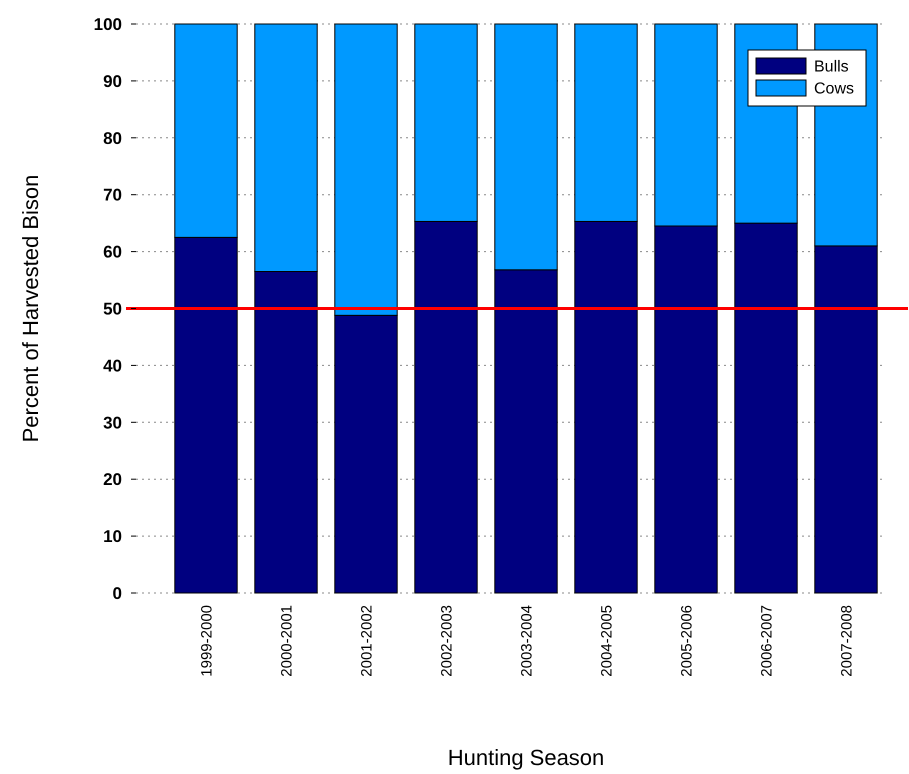  What do you see at coordinates (207, 641) in the screenshot?
I see `x-tick-label: 1999-2000` at bounding box center [207, 641].